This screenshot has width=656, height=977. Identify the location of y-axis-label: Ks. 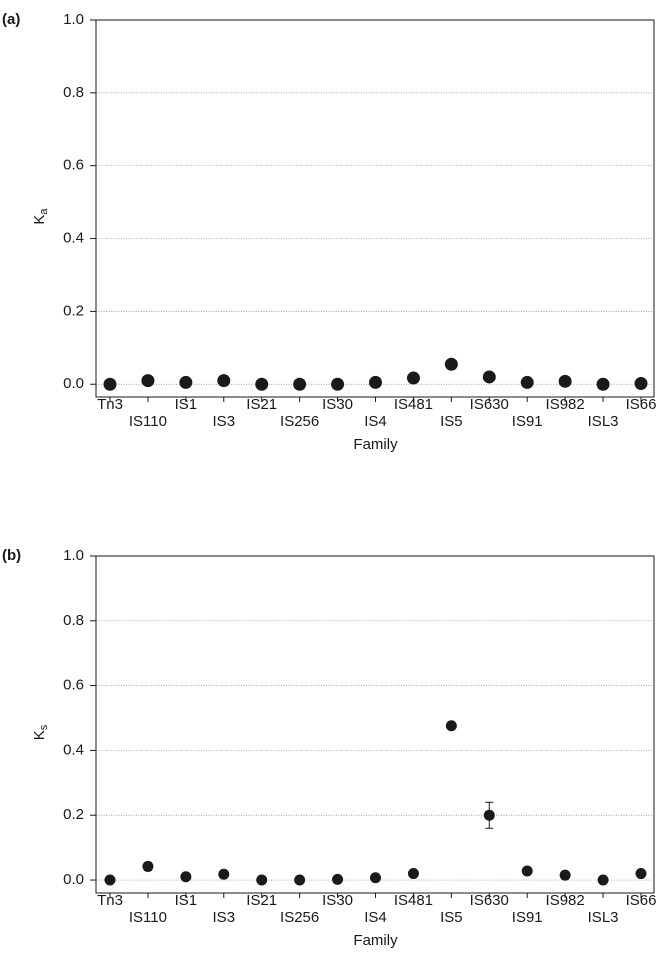
(40, 732).